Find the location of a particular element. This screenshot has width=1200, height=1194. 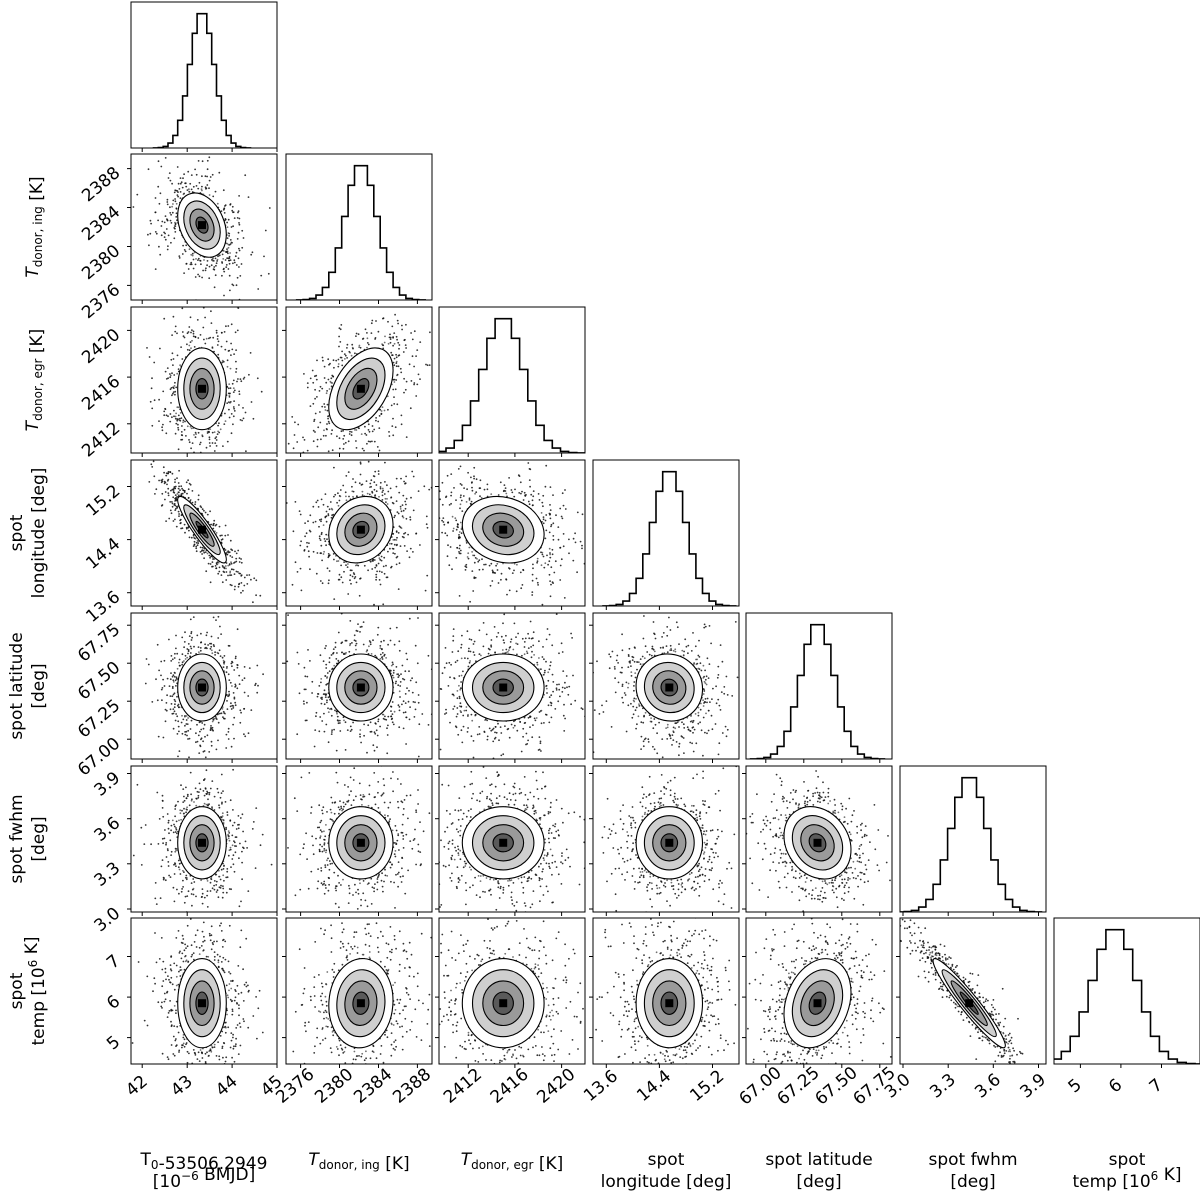

x-axis-label-spot_fwhm: spot fwhm is located at coordinates (972, 1160).